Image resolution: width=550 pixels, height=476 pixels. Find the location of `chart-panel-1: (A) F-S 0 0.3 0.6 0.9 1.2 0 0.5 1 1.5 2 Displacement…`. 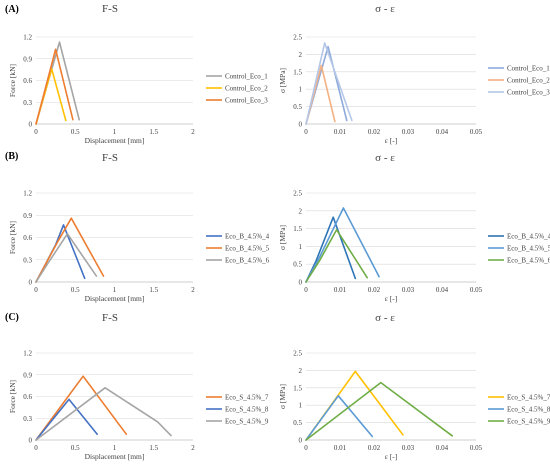

chart-panel-1: (A) F-S 0 0.3 0.6 0.9 1.2 0 0.5 1 1.5 2 Displacement… is located at coordinates (136, 74).